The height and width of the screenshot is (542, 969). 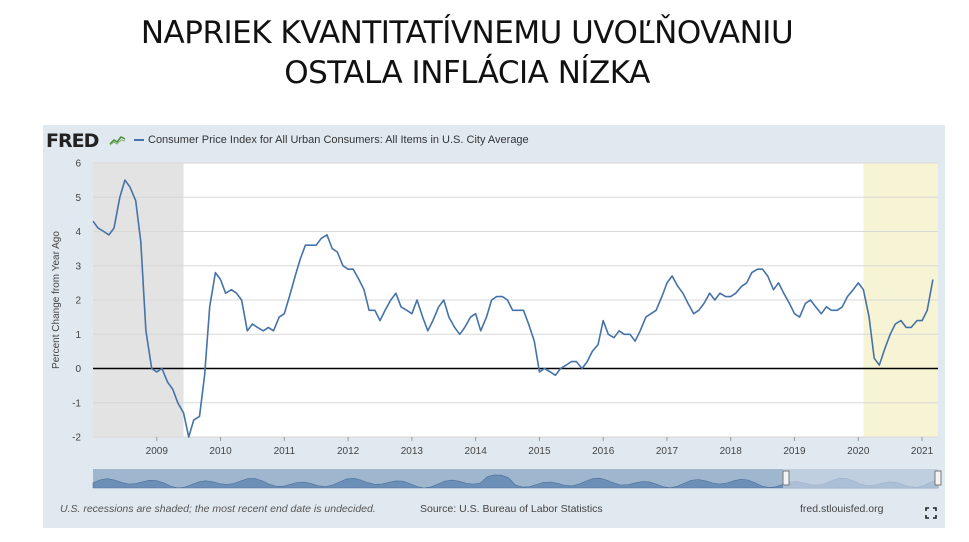 What do you see at coordinates (56, 300) in the screenshot?
I see `y-axis-label: Percent Change from Year Ago` at bounding box center [56, 300].